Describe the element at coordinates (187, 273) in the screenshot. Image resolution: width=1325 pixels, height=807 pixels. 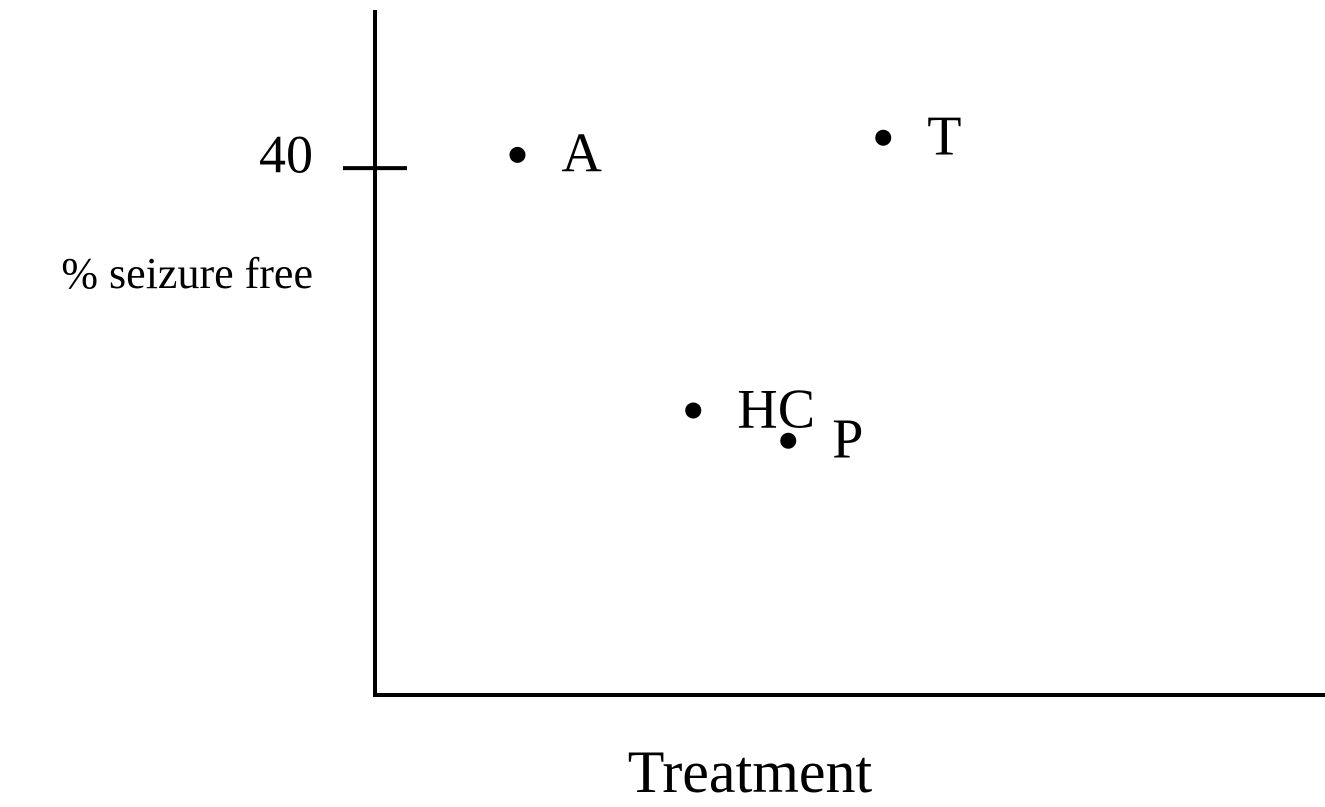
I see `y-axis-label: % seizure free` at that location.